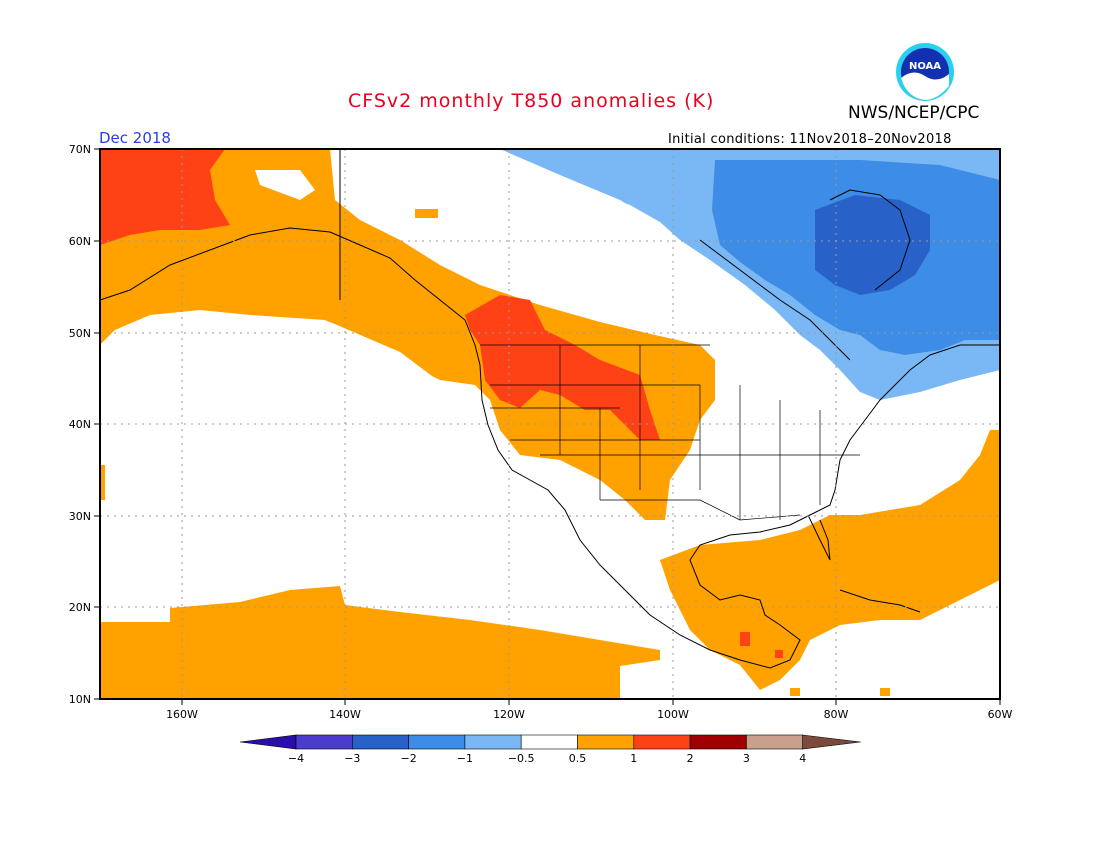 This screenshot has width=1100, height=850. What do you see at coordinates (296, 758) in the screenshot?
I see `colorbar-label: −4` at bounding box center [296, 758].